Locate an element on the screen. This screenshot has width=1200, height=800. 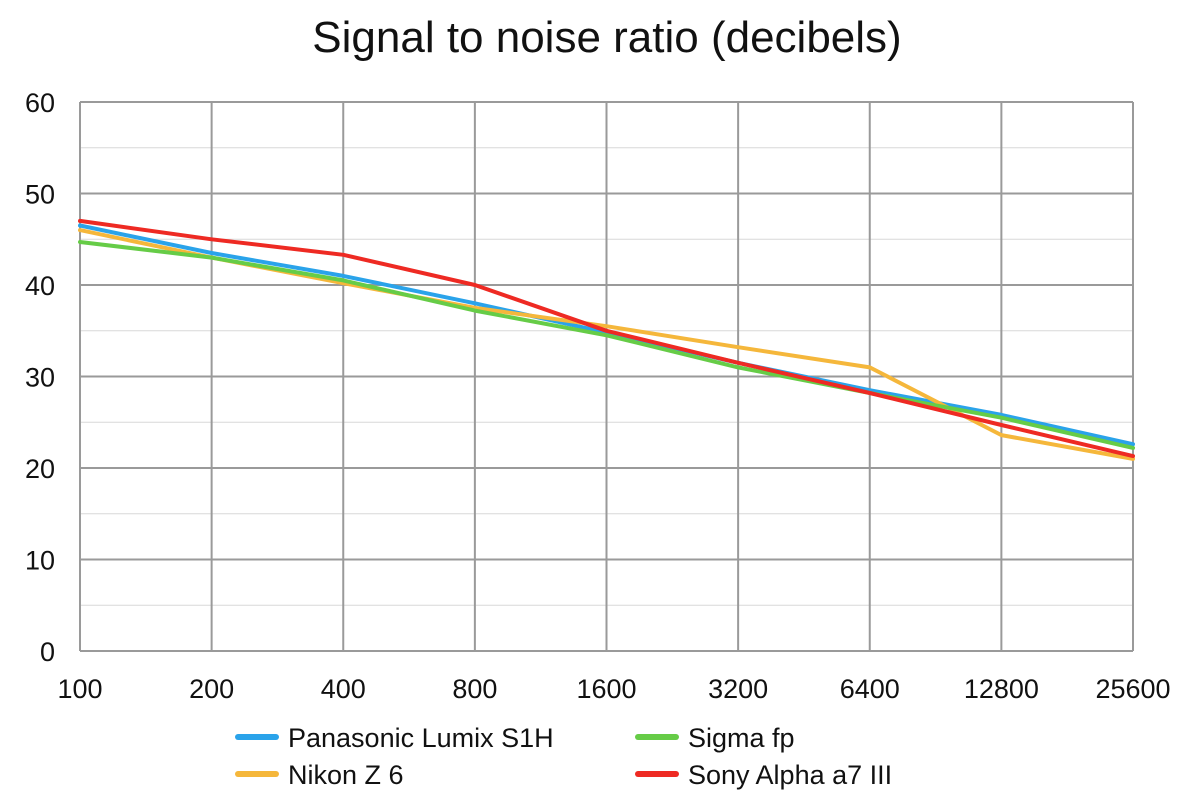
legend-label: Sony Alpha a7 III is located at coordinates (790, 775).